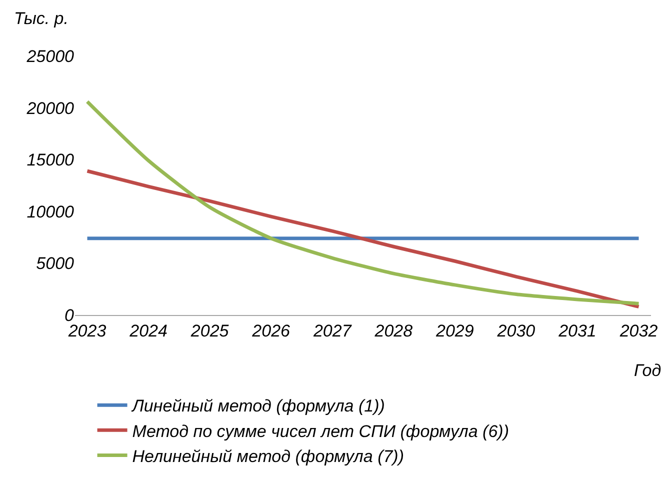 Image resolution: width=670 pixels, height=486 pixels. I want to click on x-tick-label: 2030, so click(516, 330).